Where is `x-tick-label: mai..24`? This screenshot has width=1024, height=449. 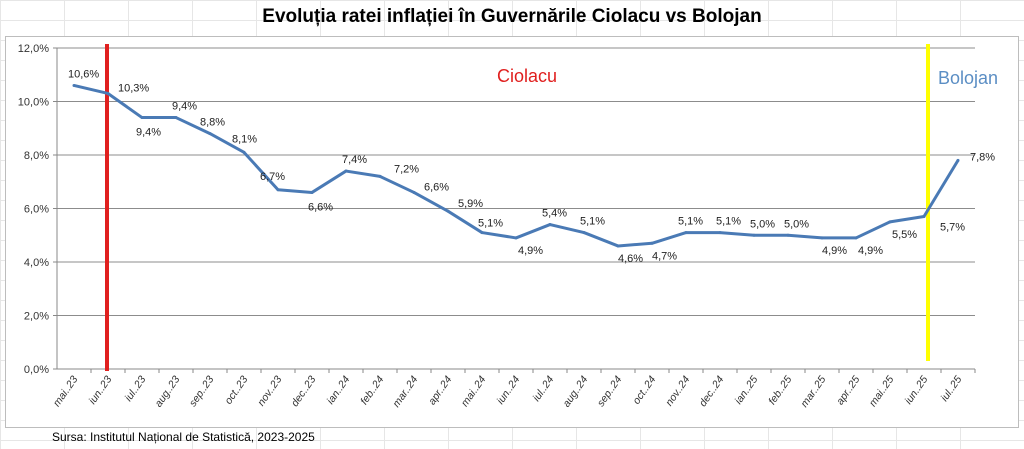
x-tick-label: mai..24 is located at coordinates (474, 391).